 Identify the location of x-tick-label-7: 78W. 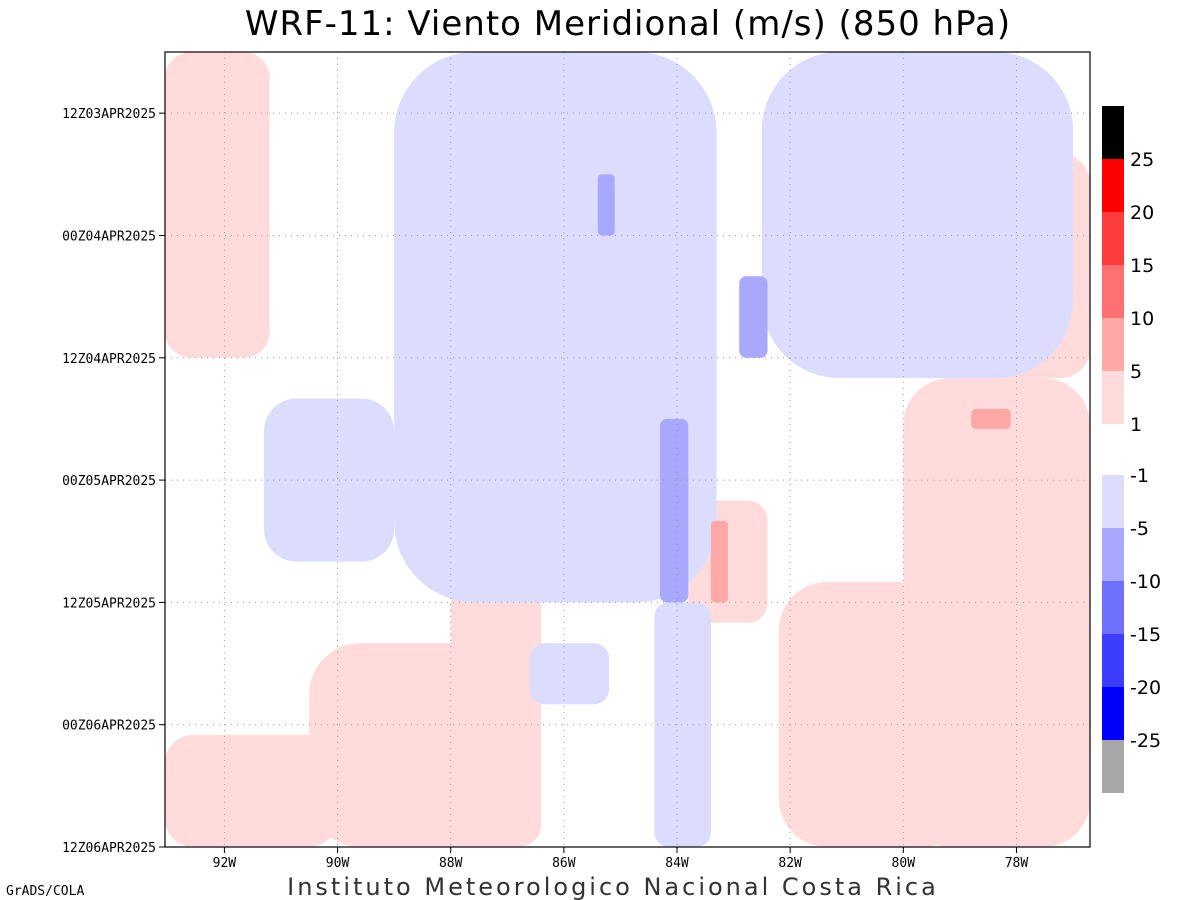
(1017, 863).